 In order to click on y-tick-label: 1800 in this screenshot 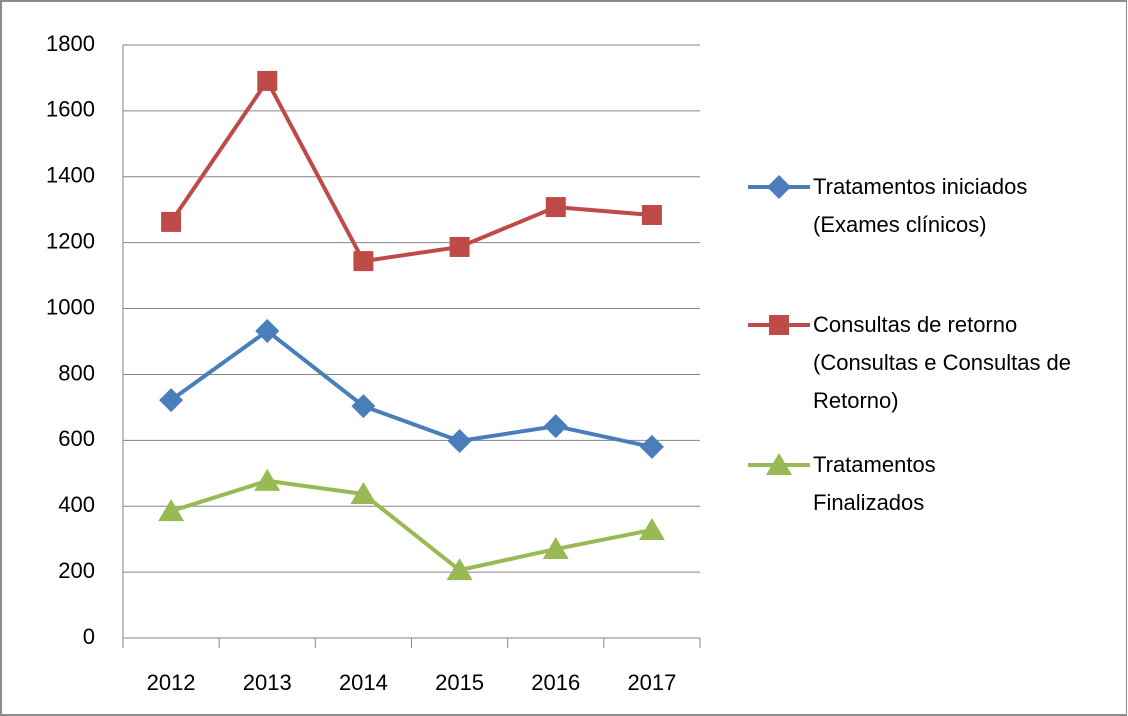, I will do `click(70, 43)`.